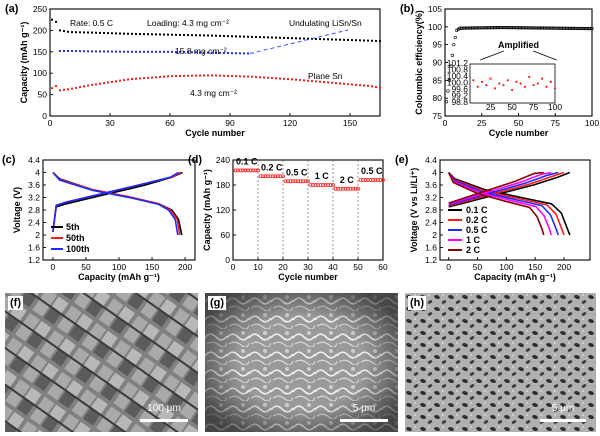  Describe the element at coordinates (458, 83) in the screenshot. I see `inset-y-tick-label: 100.0` at that location.